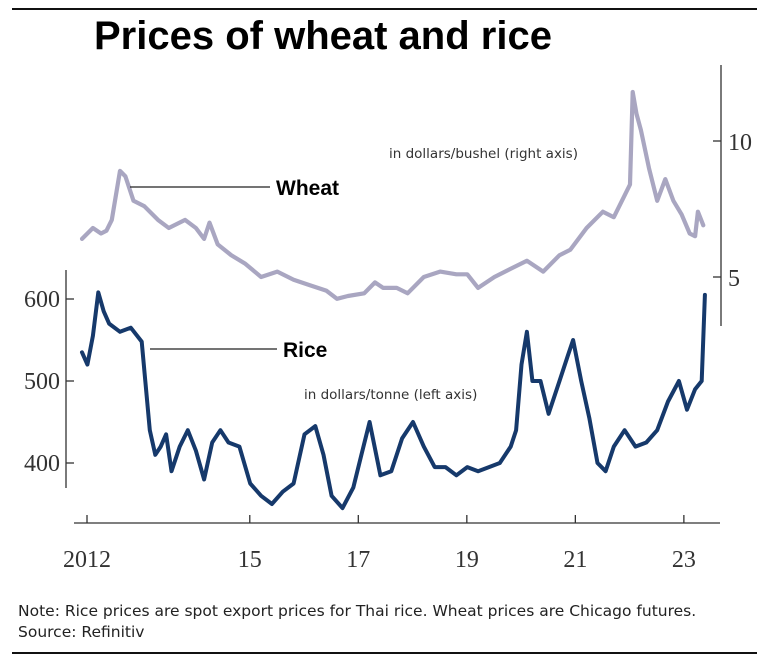 Image resolution: width=769 pixels, height=669 pixels. I want to click on left-axis-tick-label: 500, so click(42, 382).